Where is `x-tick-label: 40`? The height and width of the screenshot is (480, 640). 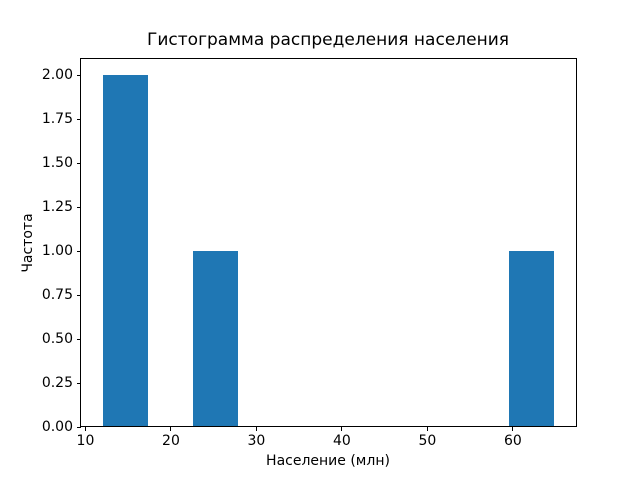
x-tick-label: 40 is located at coordinates (342, 441).